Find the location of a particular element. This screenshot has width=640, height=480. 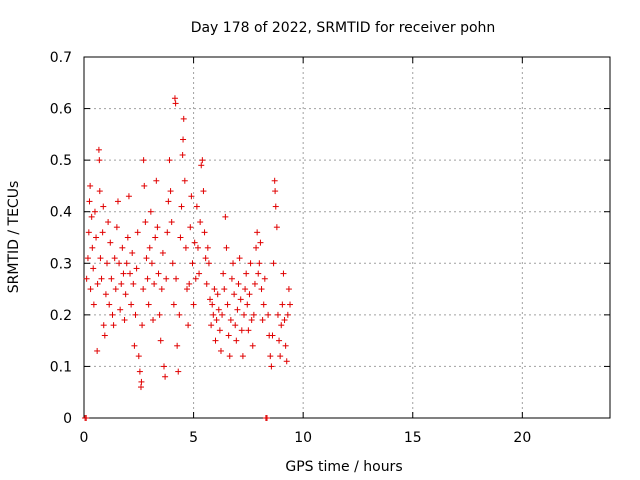

y-tick-label: 0.2 is located at coordinates (61, 316).